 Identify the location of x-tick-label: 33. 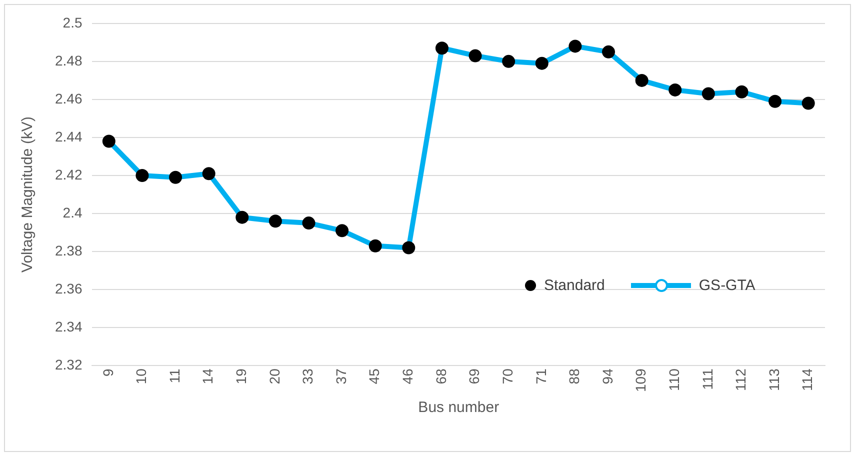
(308, 376).